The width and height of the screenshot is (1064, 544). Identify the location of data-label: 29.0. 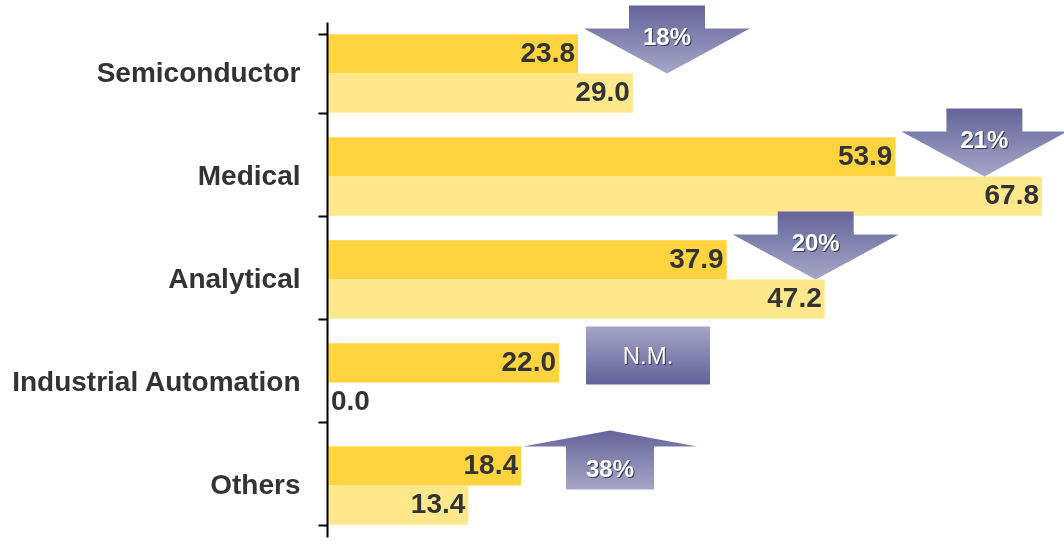
(602, 92).